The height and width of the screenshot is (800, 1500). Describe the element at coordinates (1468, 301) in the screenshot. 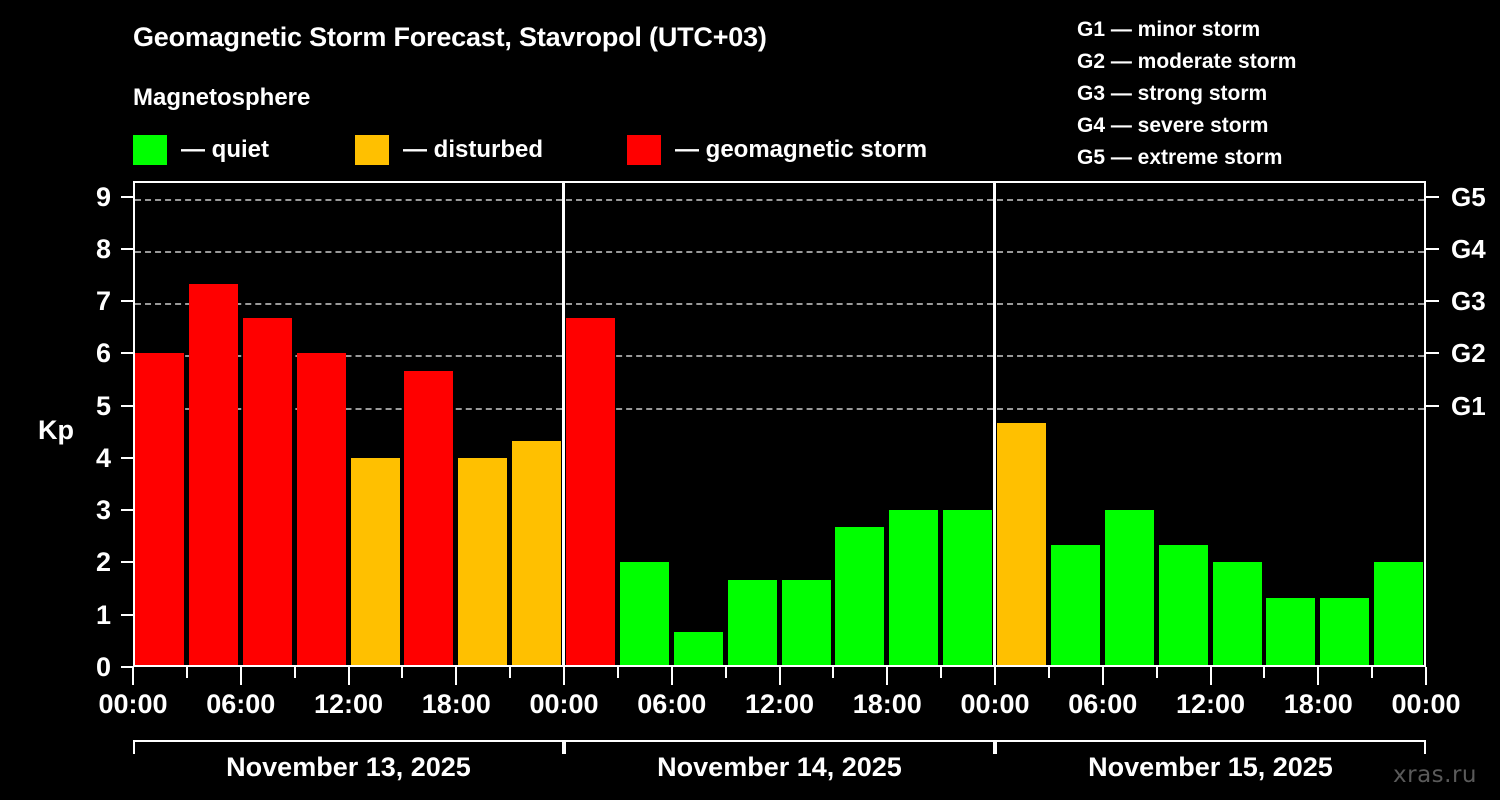

I see `g-tick-label-G3: G3` at that location.